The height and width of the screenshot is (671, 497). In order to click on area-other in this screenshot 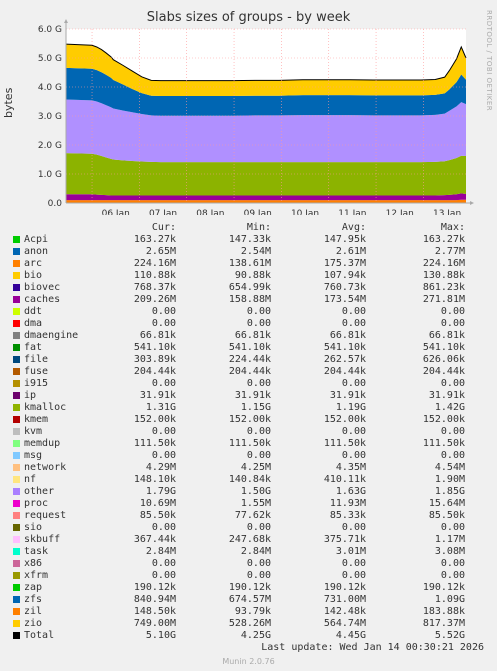, I will do `click(266, 131)`.